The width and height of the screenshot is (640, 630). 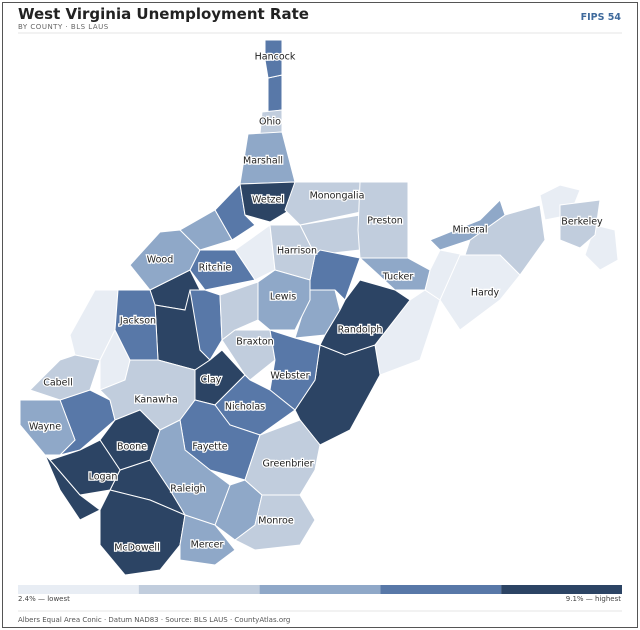 What do you see at coordinates (254, 342) in the screenshot?
I see `county-label: Braxton` at bounding box center [254, 342].